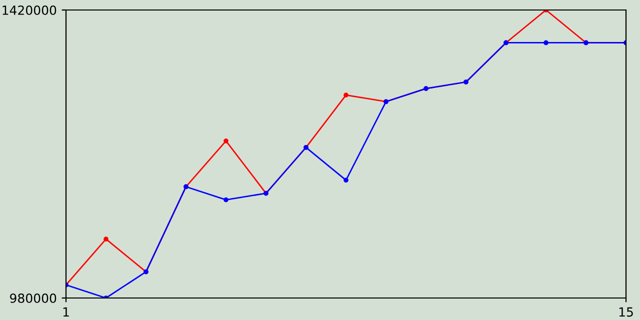 This screenshot has height=320, width=640. I want to click on x-tick-label: 1, so click(66, 312).